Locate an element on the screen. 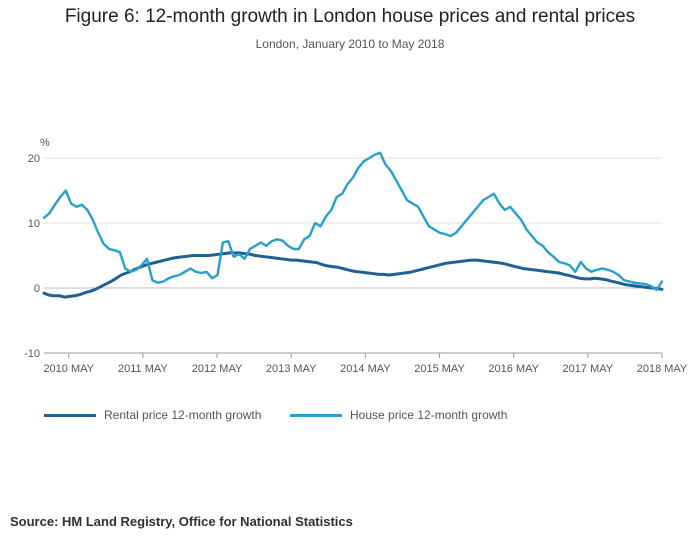  x-tick-label: 2018 MAY is located at coordinates (662, 369).